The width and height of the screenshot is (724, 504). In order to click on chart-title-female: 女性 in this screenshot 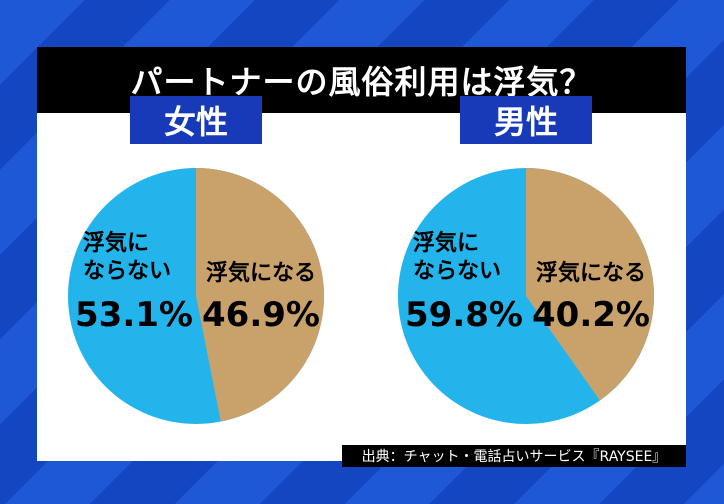, I will do `click(196, 120)`.